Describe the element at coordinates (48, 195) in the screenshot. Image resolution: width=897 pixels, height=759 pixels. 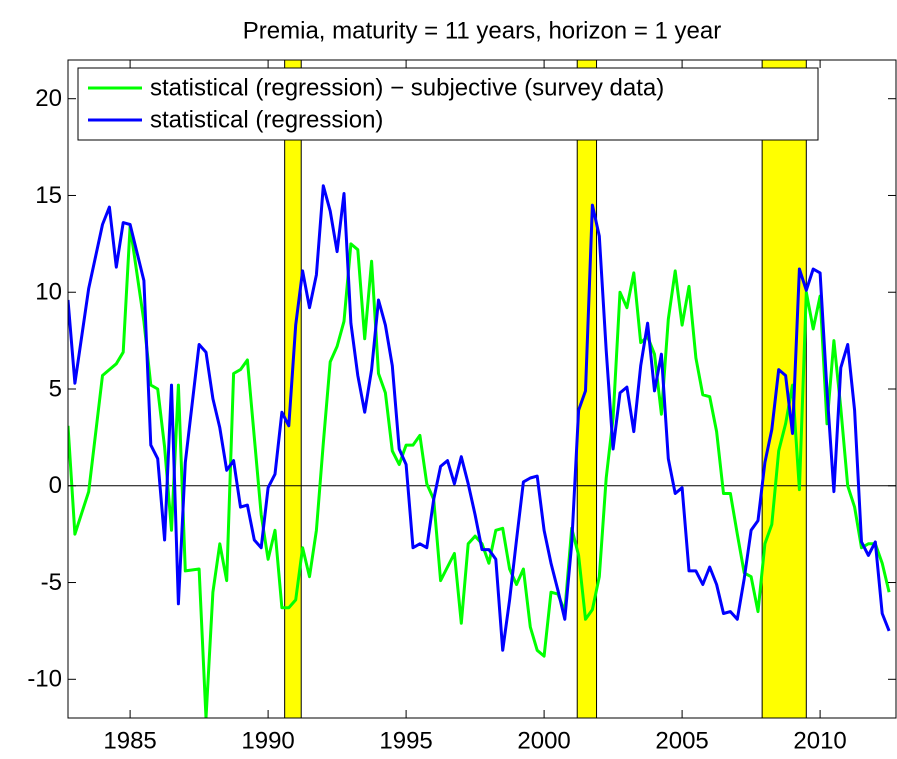
I see `y-tick-label: 15` at that location.